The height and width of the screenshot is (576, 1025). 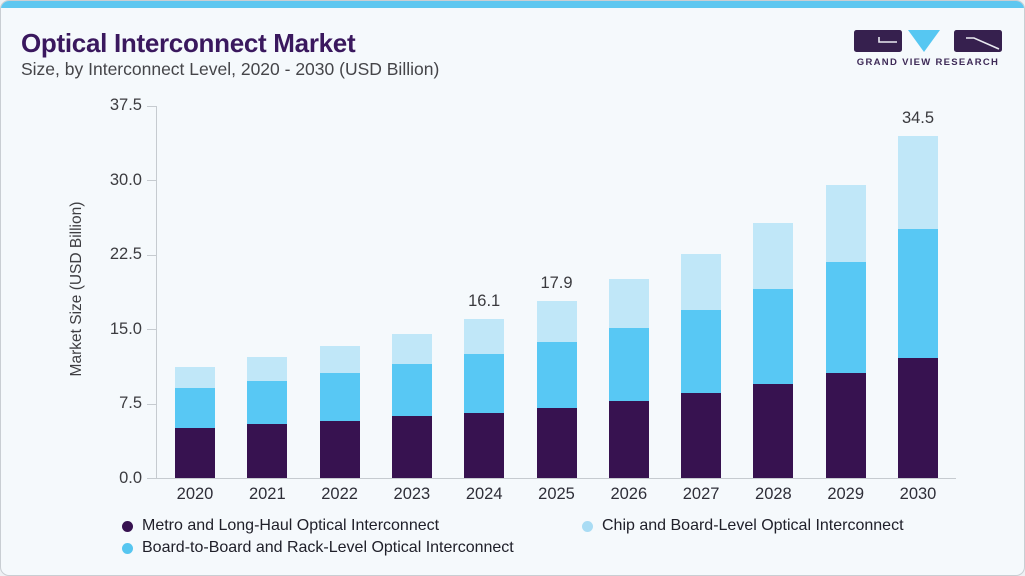 I want to click on page-title: Optical Interconnect Market, so click(x=188, y=43).